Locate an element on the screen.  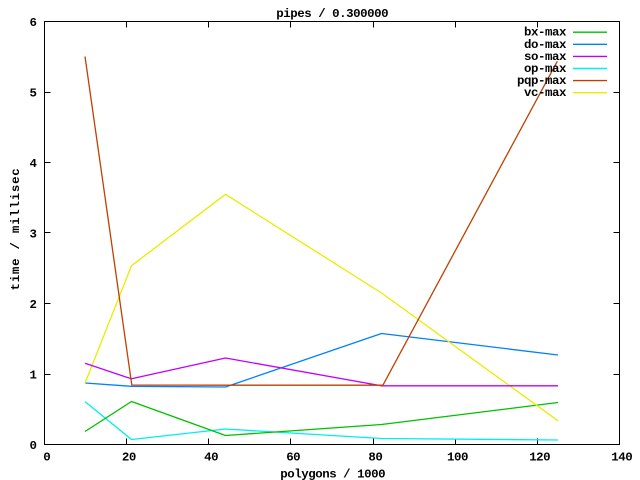
svg-text: 5 is located at coordinates (33, 93).